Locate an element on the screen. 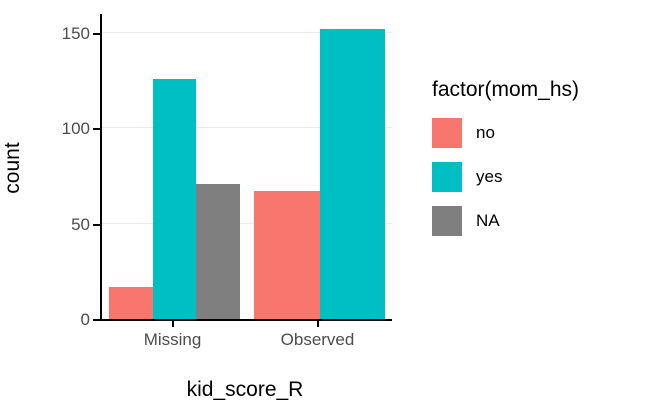  legend-item-no: no is located at coordinates (505, 133).